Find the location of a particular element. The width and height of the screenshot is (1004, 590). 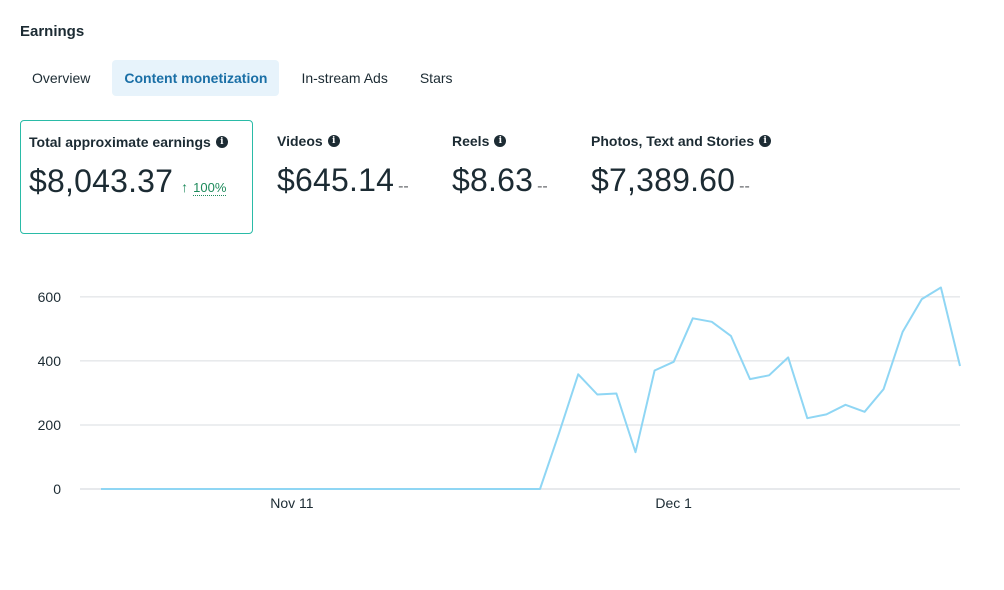

metric-label-videos-text: Videos is located at coordinates (300, 141).